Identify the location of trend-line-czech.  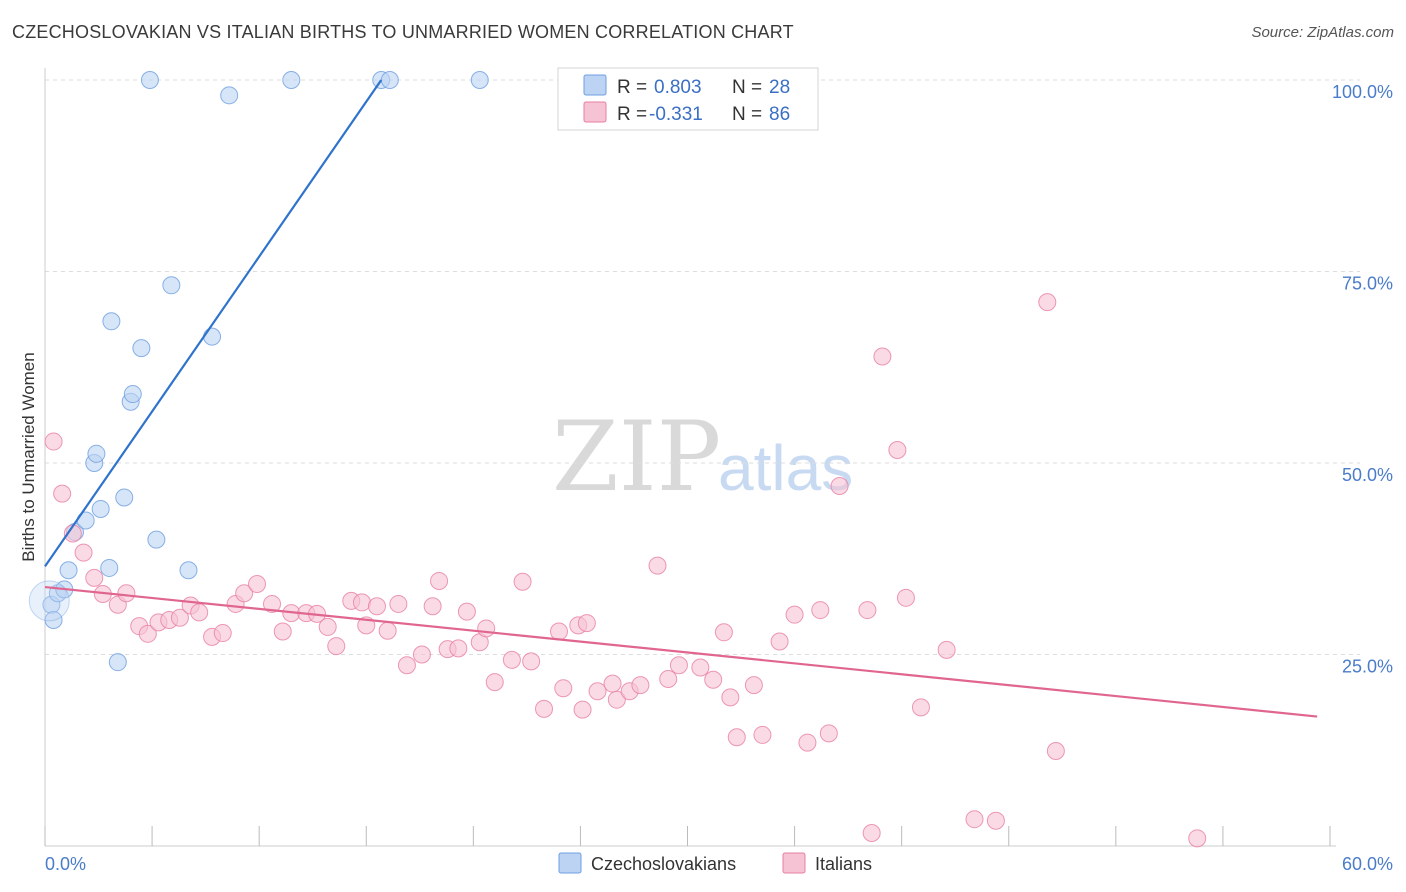
(213, 323).